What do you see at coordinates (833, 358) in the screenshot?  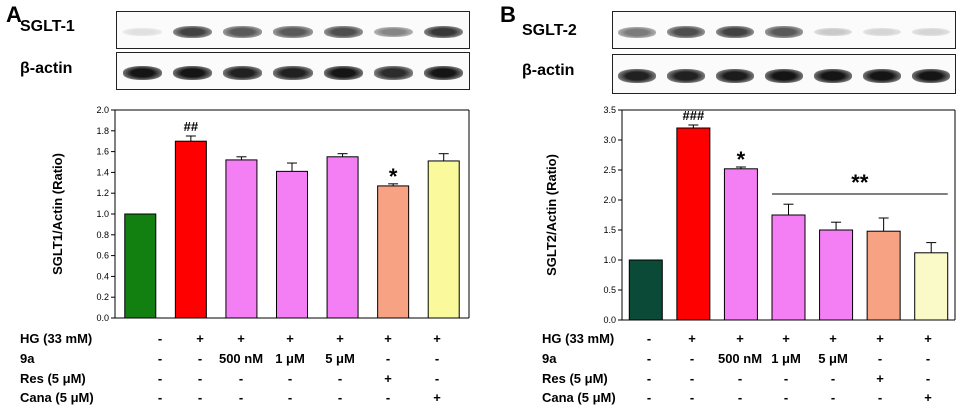 I see `condition-cell: 5 μM` at bounding box center [833, 358].